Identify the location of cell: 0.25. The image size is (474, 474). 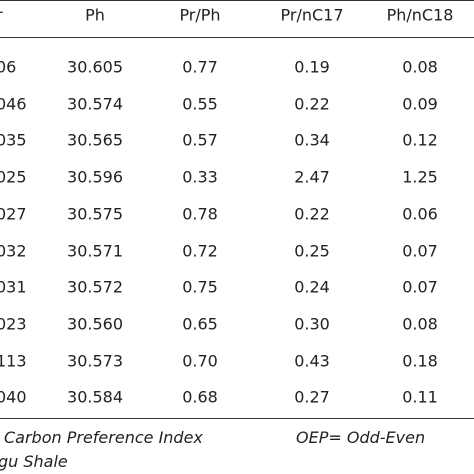
(312, 250).